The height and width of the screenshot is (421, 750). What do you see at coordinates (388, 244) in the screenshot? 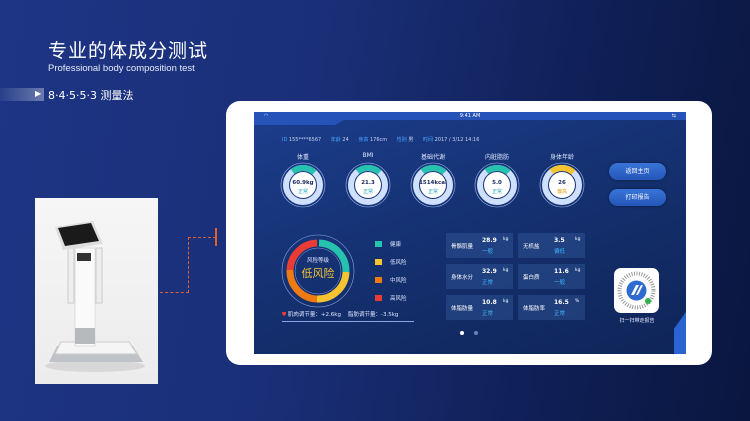
I see `legend-item: 健康` at bounding box center [388, 244].